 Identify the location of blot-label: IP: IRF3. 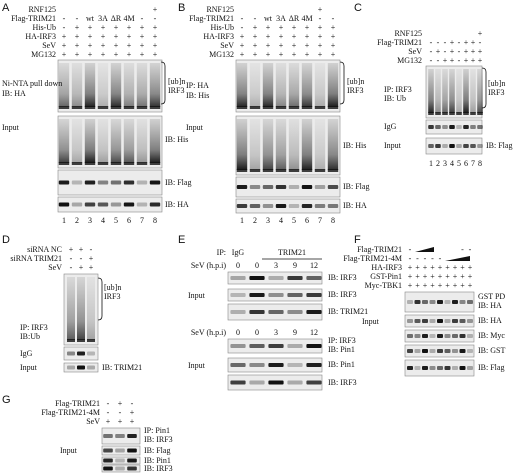
(398, 89).